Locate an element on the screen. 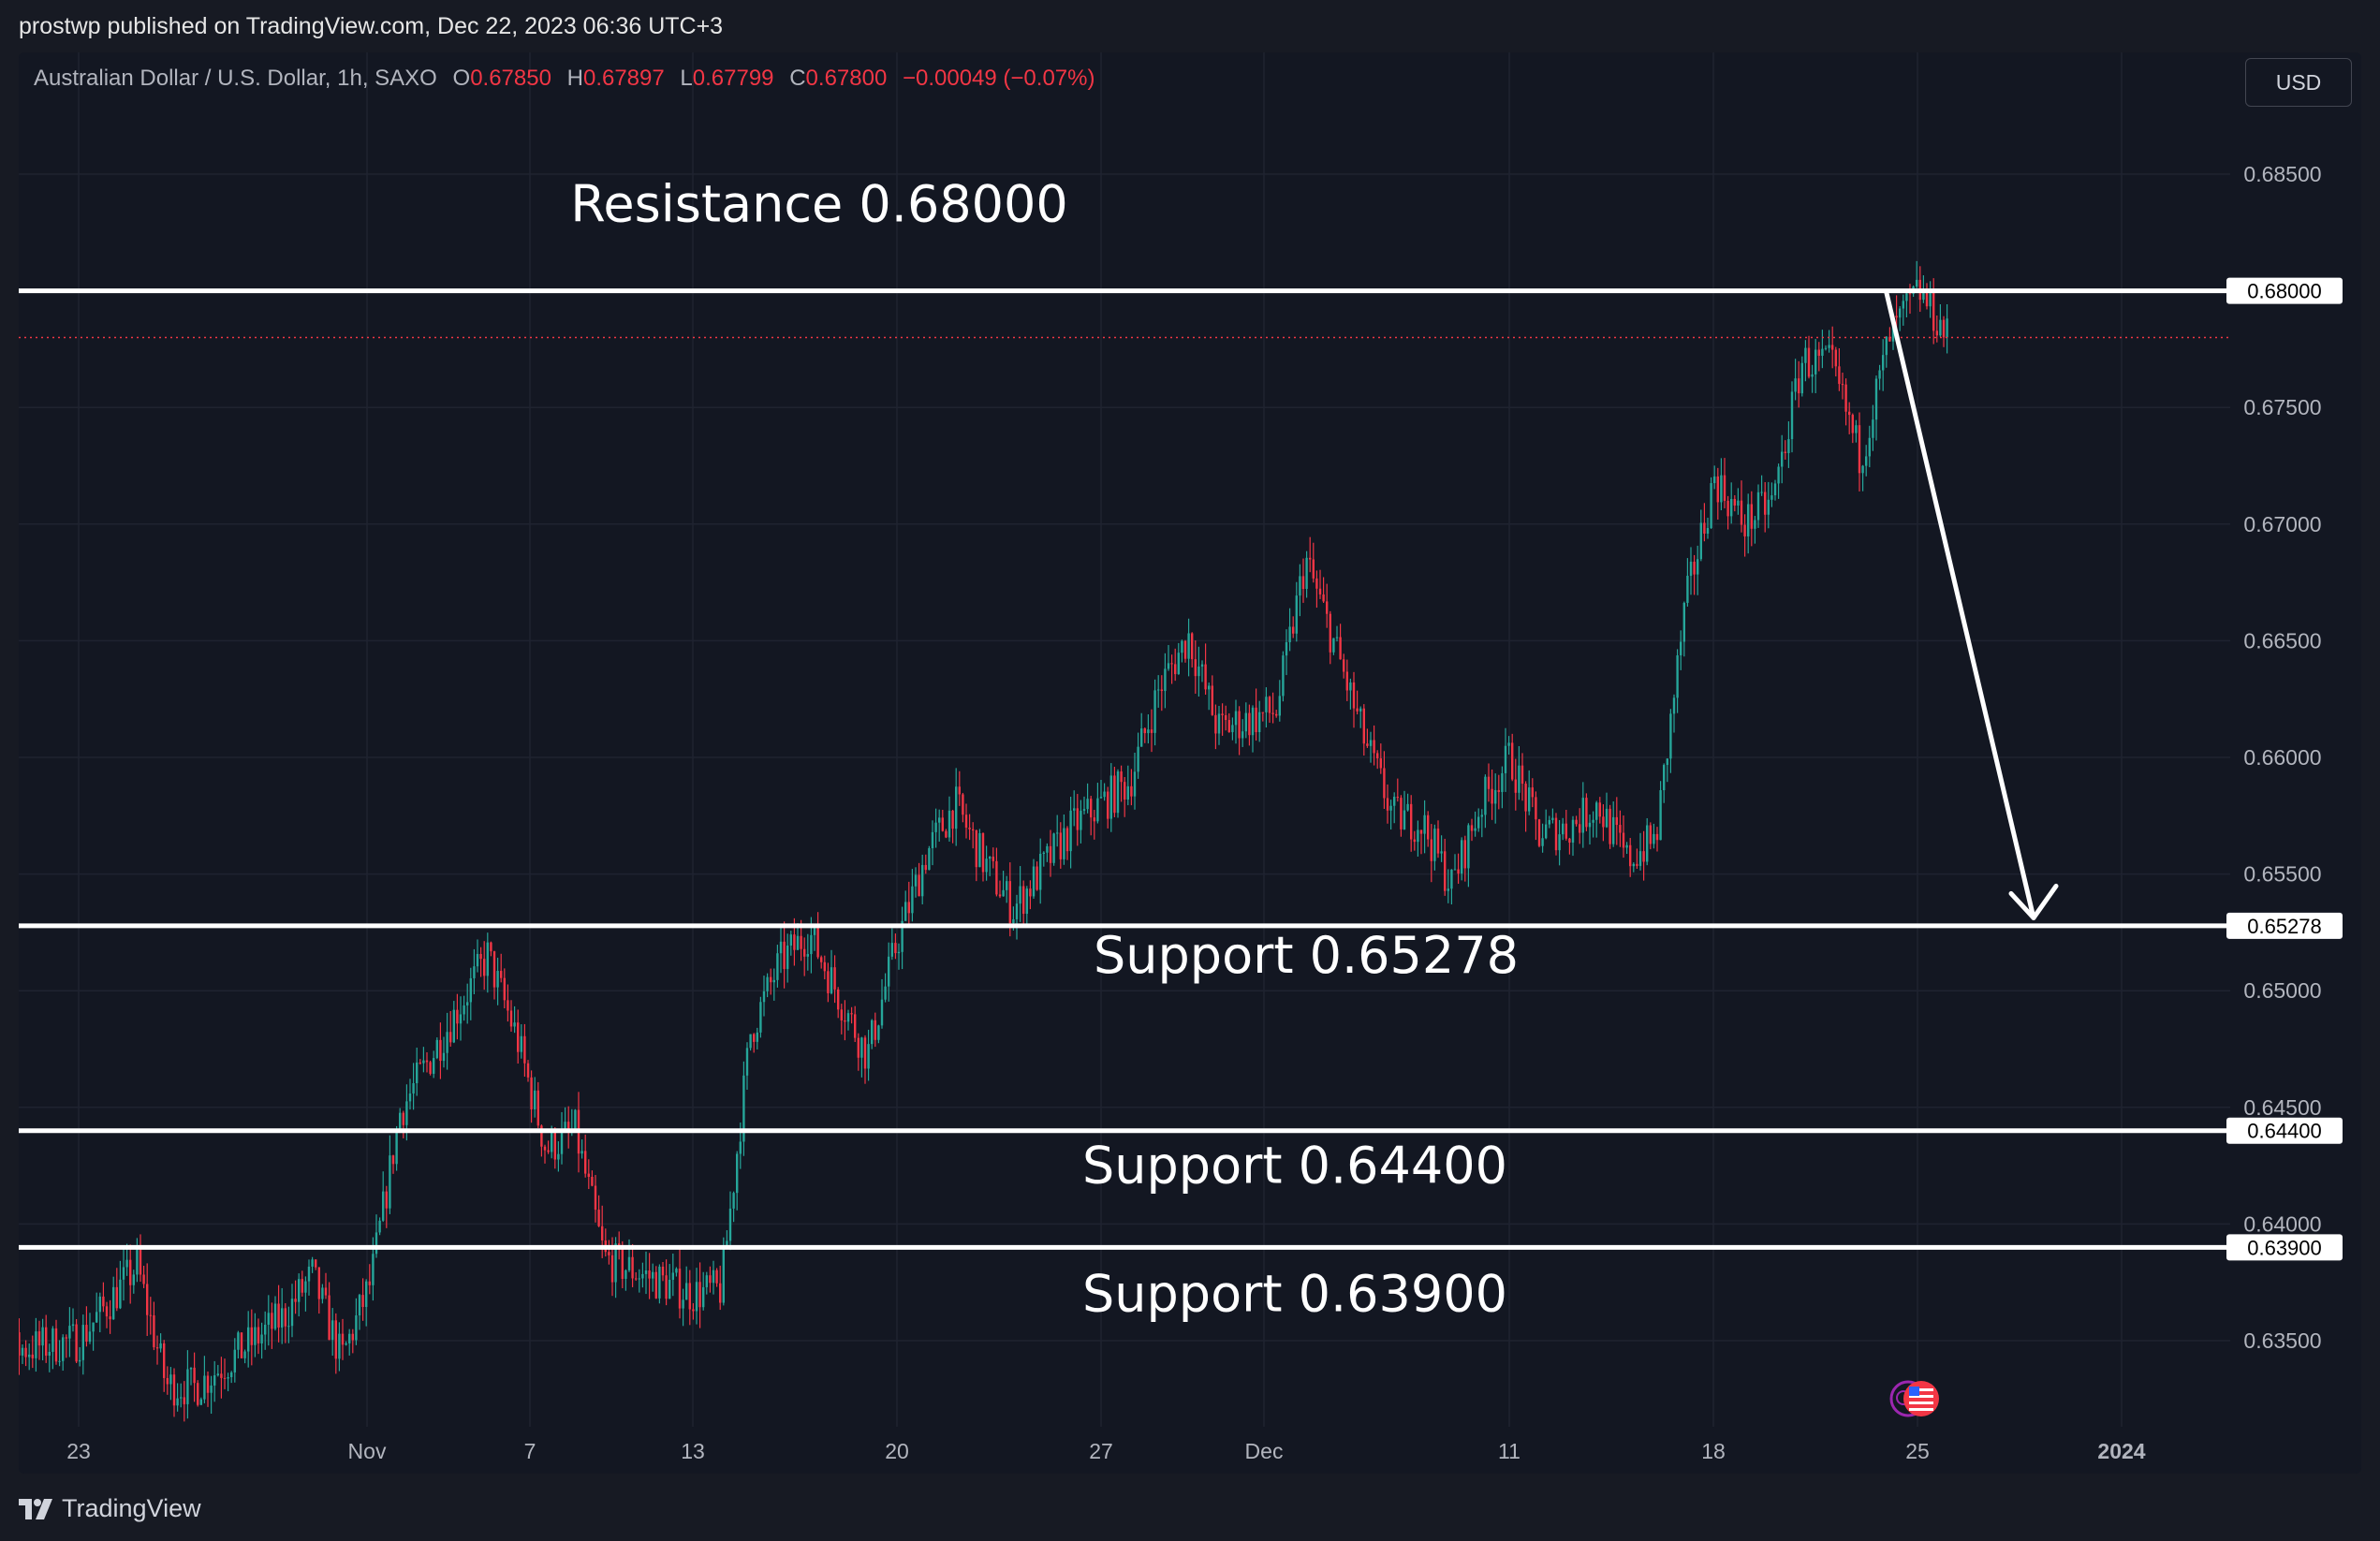  currency-button: USD is located at coordinates (2298, 82).